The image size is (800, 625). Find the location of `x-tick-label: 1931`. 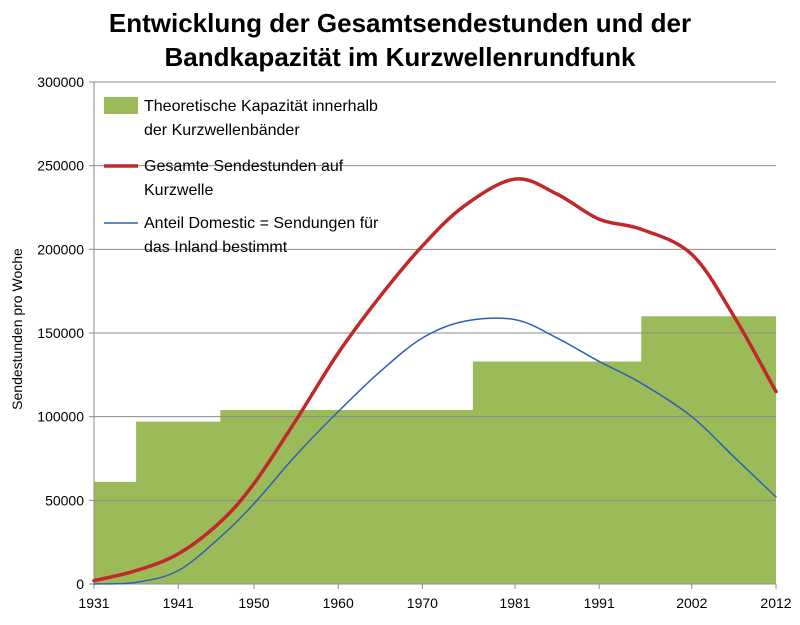

x-tick-label: 1931 is located at coordinates (93, 603).